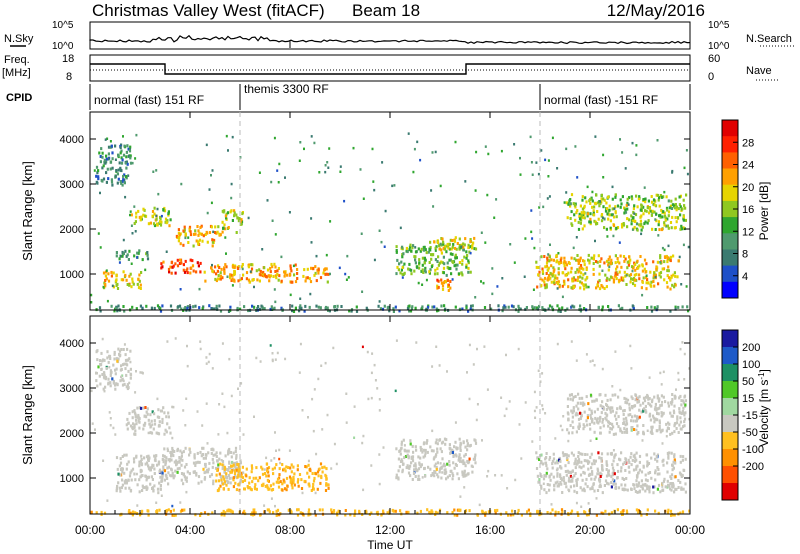 This screenshot has width=800, height=554. Describe the element at coordinates (386, 10) in the screenshot. I see `beam-label: Beam 18` at that location.